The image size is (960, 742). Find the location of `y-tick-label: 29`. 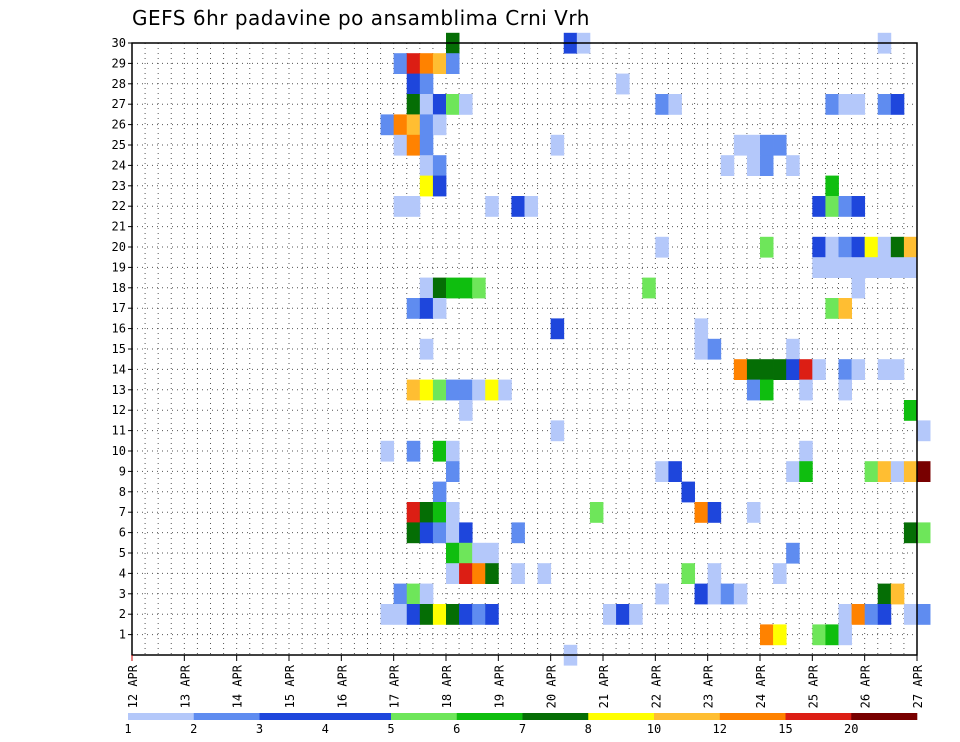

y-tick-label: 29 is located at coordinates (119, 63).